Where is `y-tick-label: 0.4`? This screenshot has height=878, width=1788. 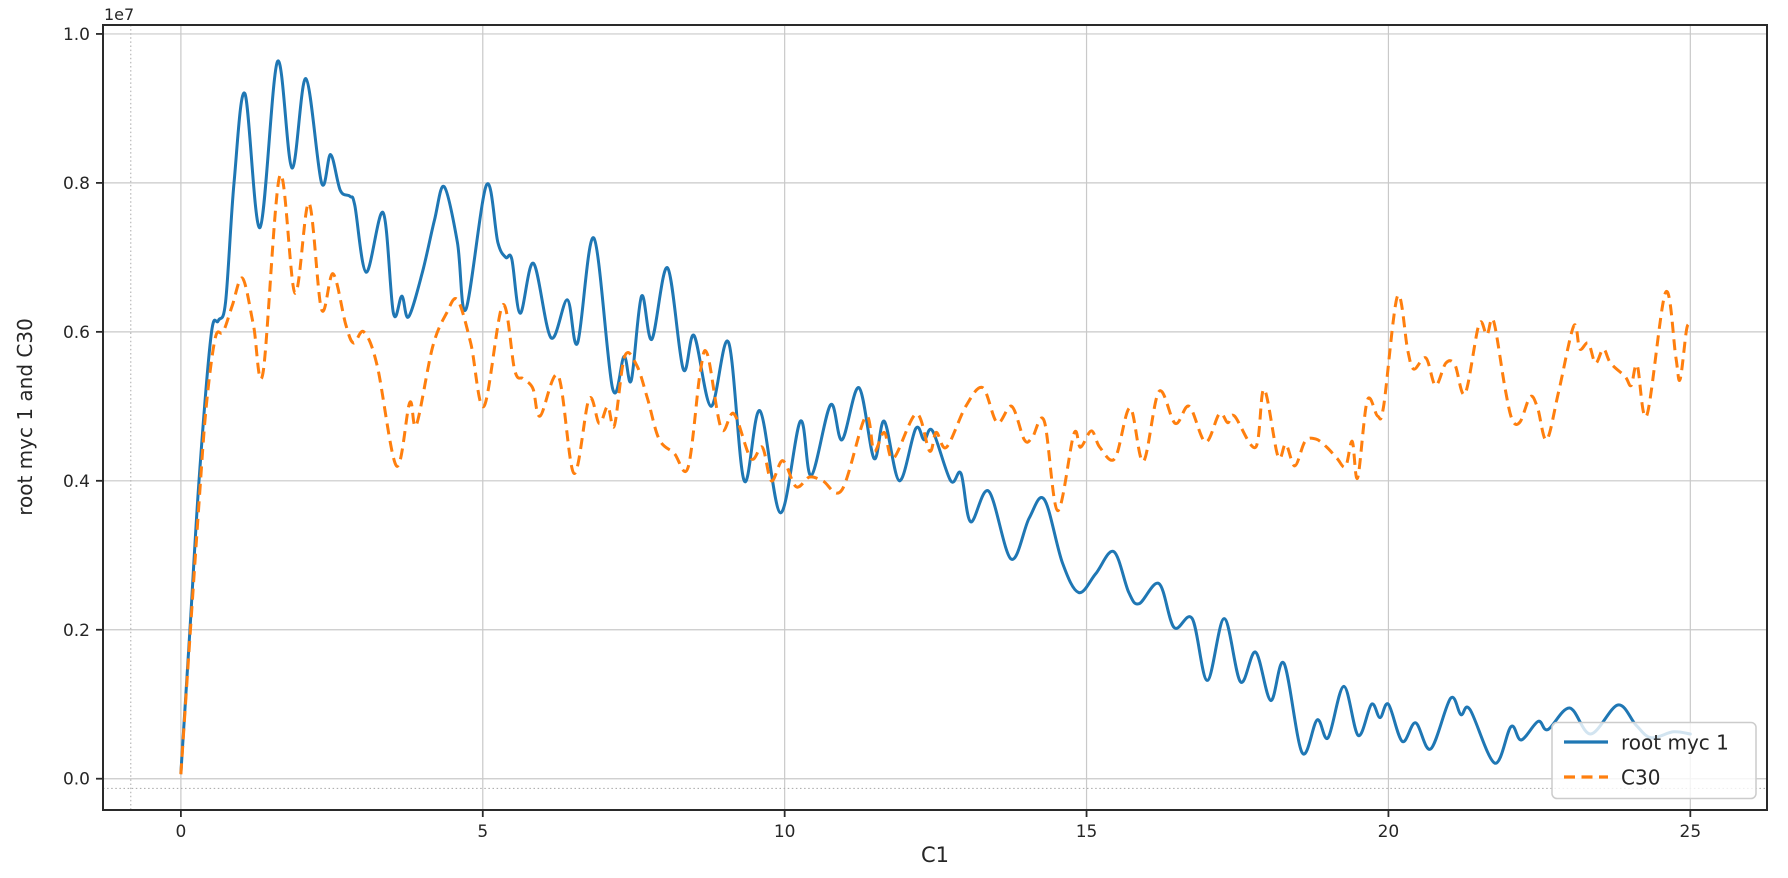
y-tick-label: 0.4 is located at coordinates (76, 482).